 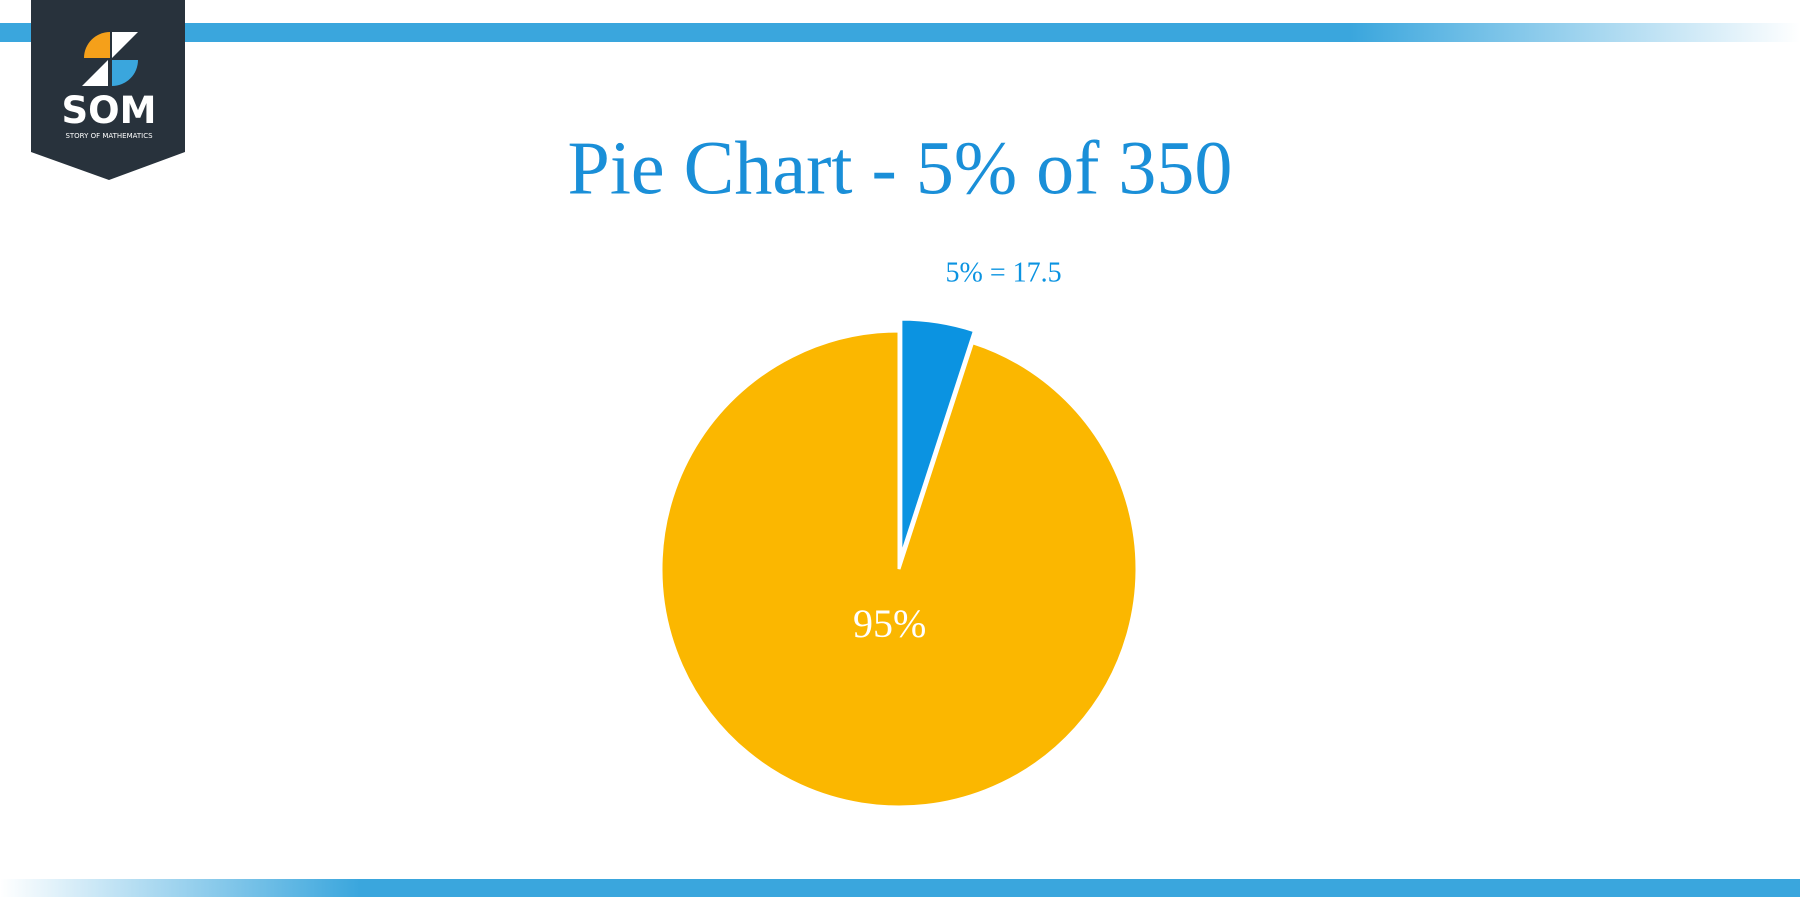 What do you see at coordinates (900, 888) in the screenshot?
I see `bottom-bar` at bounding box center [900, 888].